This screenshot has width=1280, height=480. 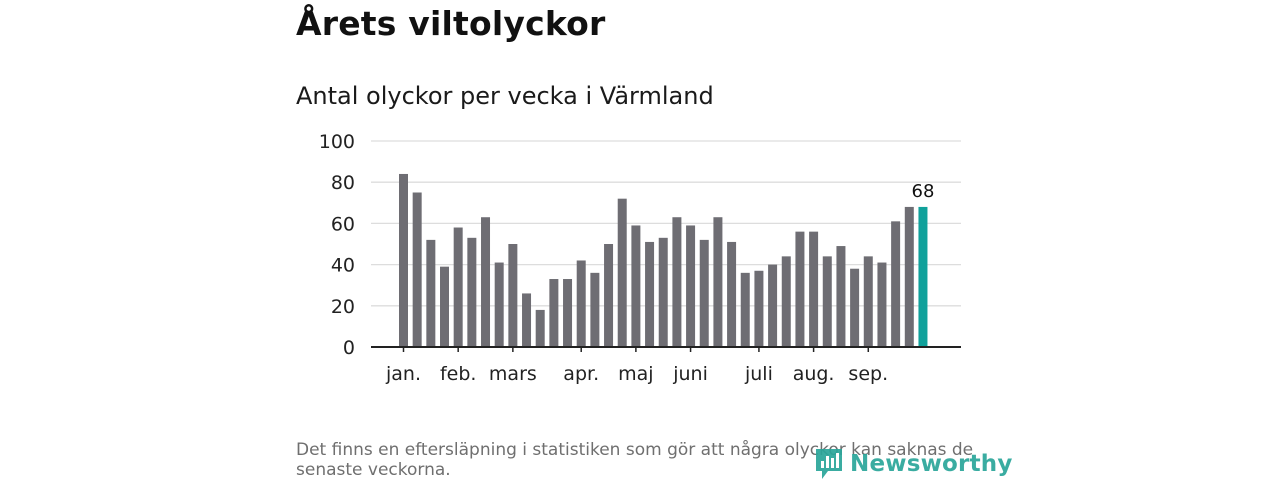 What do you see at coordinates (758, 374) in the screenshot?
I see `x-tick-label: juli` at bounding box center [758, 374].